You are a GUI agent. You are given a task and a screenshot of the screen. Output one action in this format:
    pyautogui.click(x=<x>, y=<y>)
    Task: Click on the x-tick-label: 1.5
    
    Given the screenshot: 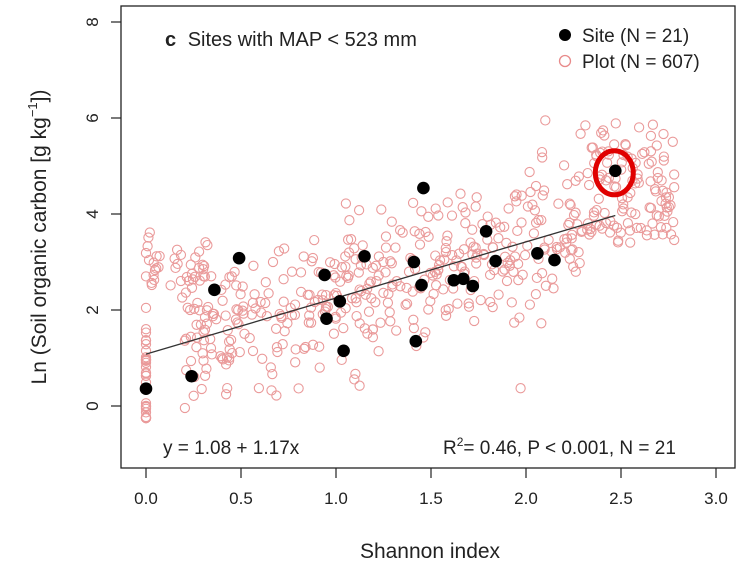 What is the action you would take?
    pyautogui.click(x=431, y=498)
    